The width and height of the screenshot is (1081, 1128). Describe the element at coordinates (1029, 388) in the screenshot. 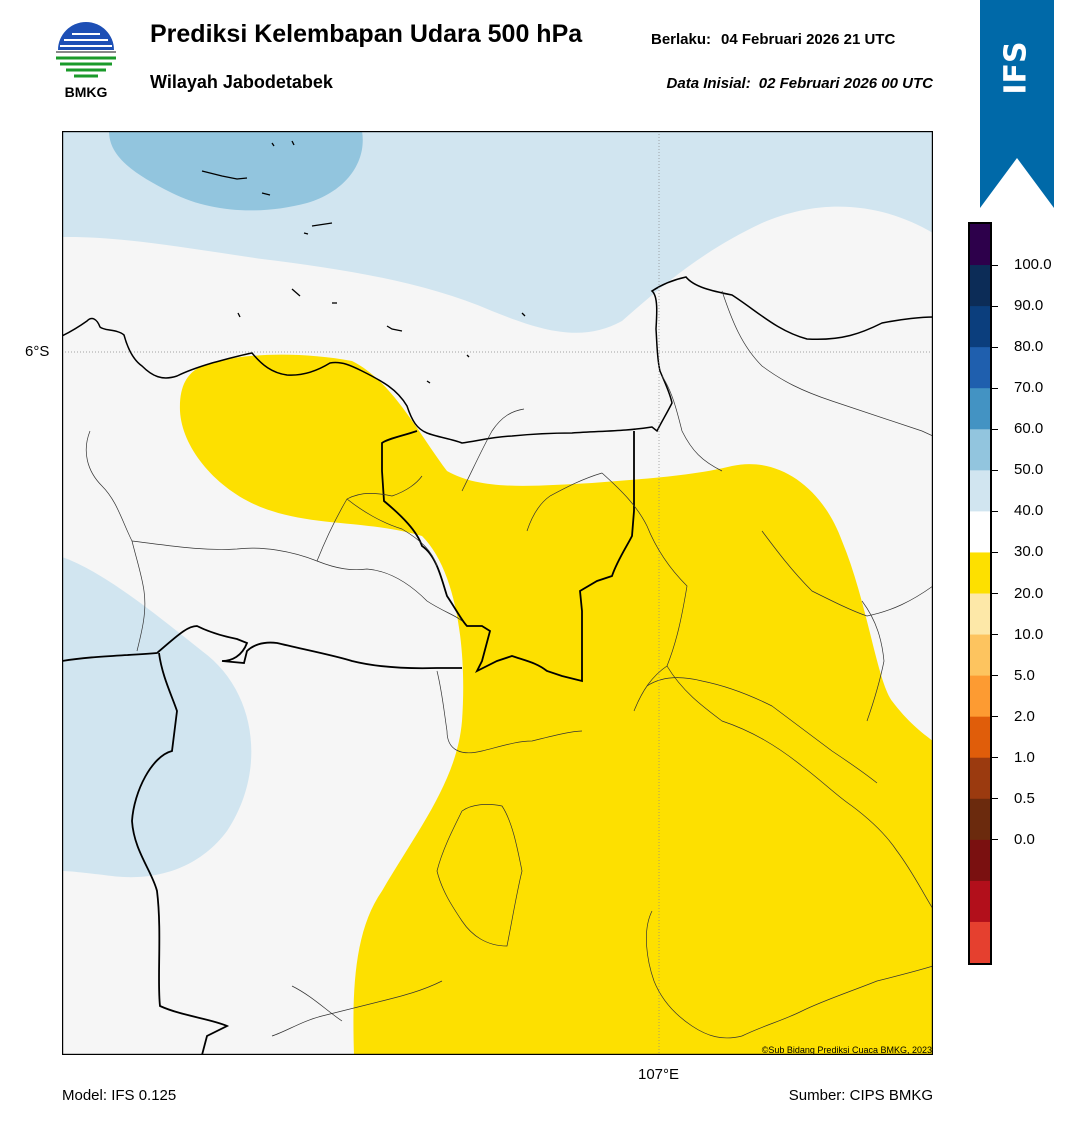

I see `colorbar-label: 70.0` at that location.